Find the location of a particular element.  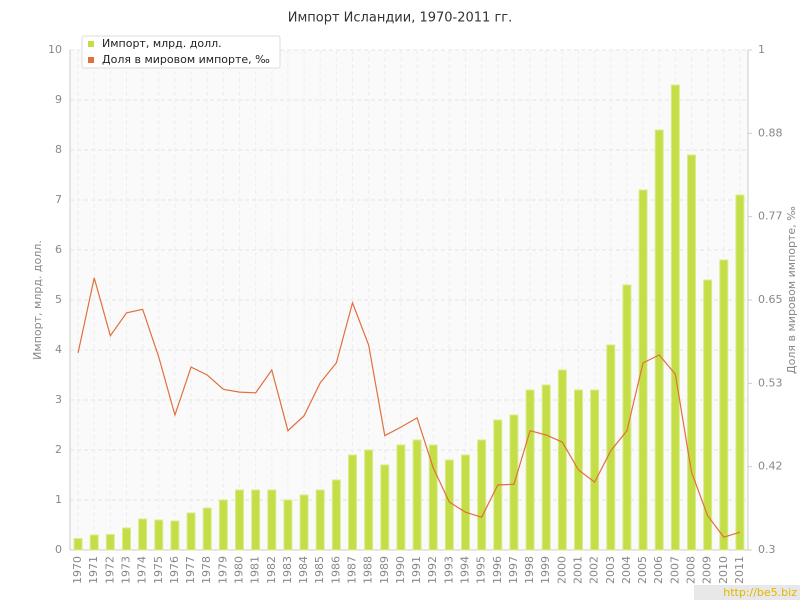

chart-title: Импорт Исландии, 1970-2011 гг. is located at coordinates (400, 18).